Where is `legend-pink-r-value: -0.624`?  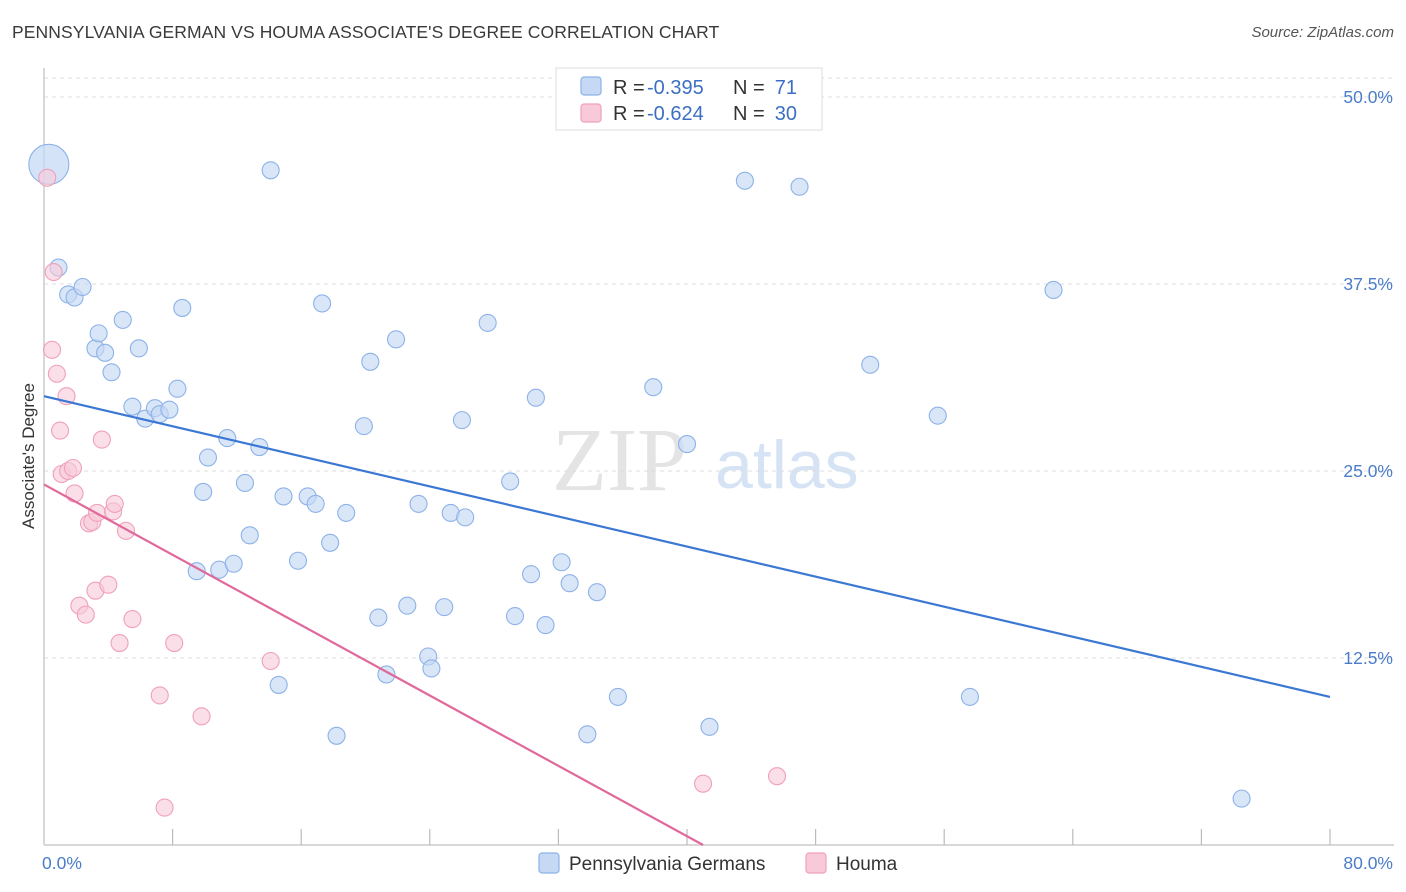
legend-pink-r-value: -0.624 is located at coordinates (675, 114).